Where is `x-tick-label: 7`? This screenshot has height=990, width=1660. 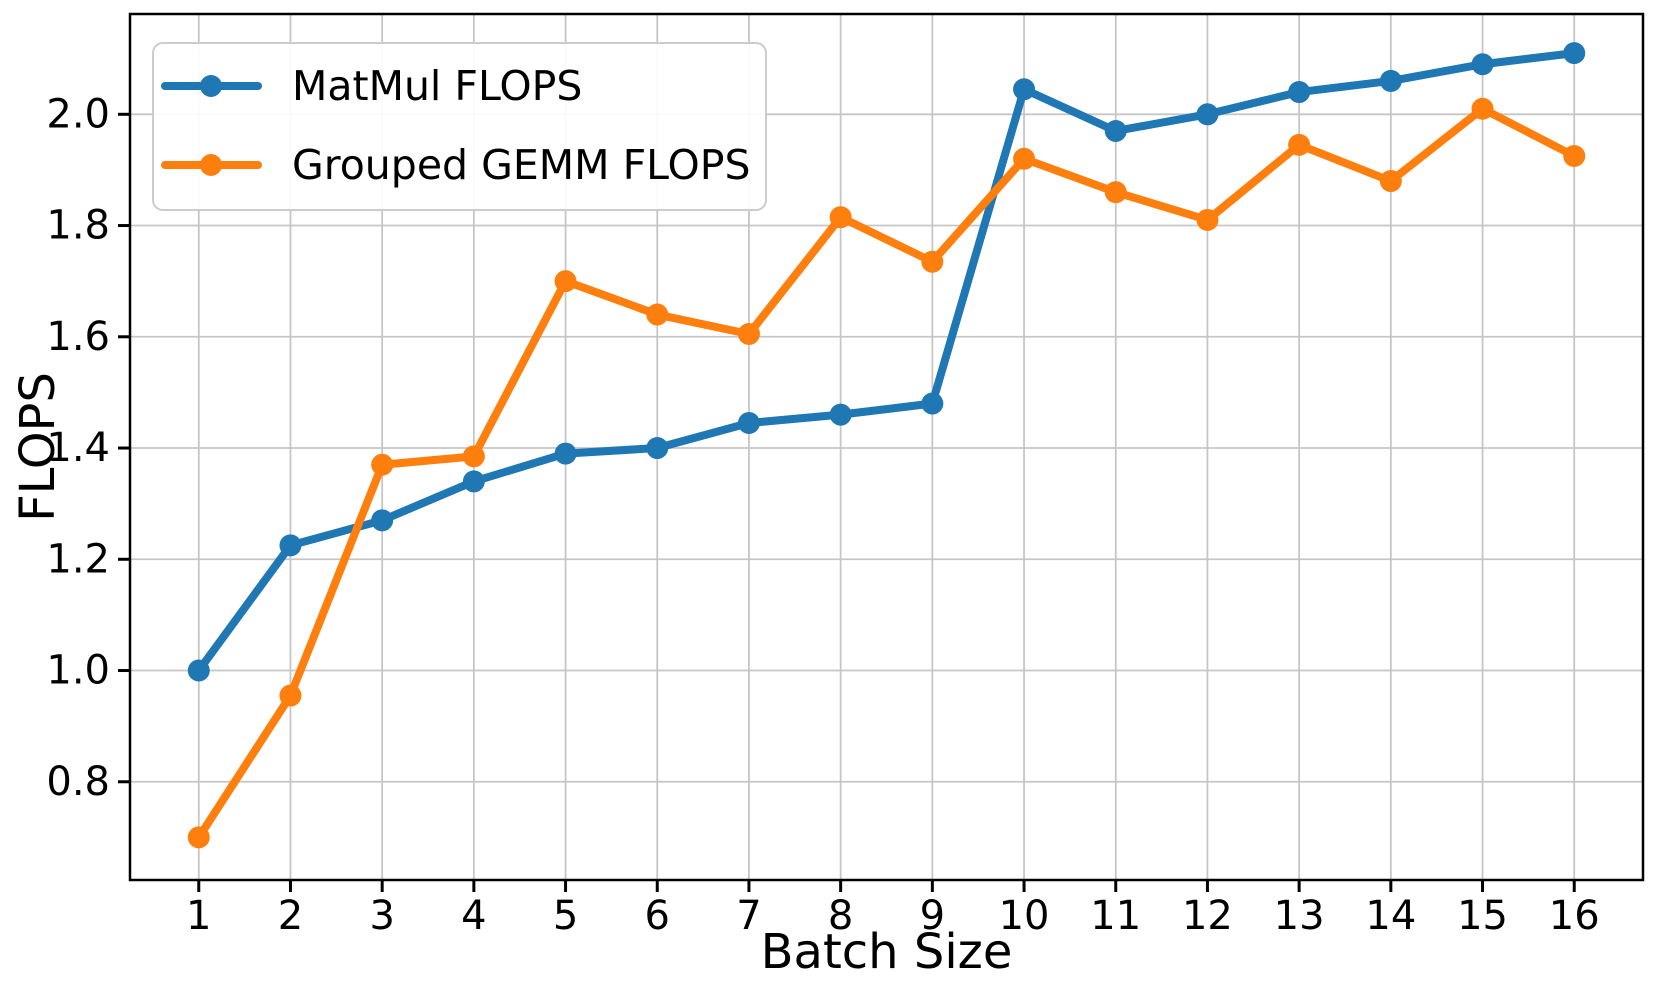
x-tick-label: 7 is located at coordinates (748, 916).